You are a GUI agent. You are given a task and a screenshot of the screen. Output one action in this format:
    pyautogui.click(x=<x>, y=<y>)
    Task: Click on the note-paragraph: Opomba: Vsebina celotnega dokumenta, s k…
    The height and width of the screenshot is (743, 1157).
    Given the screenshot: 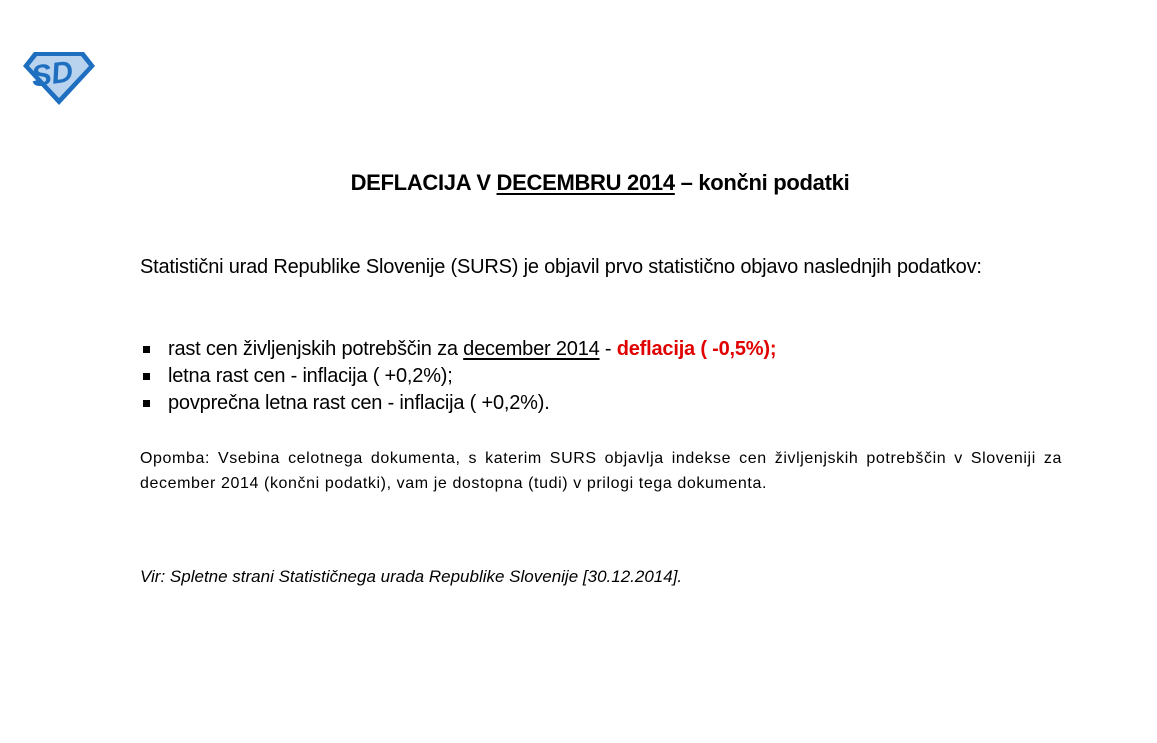 What is the action you would take?
    pyautogui.click(x=601, y=471)
    